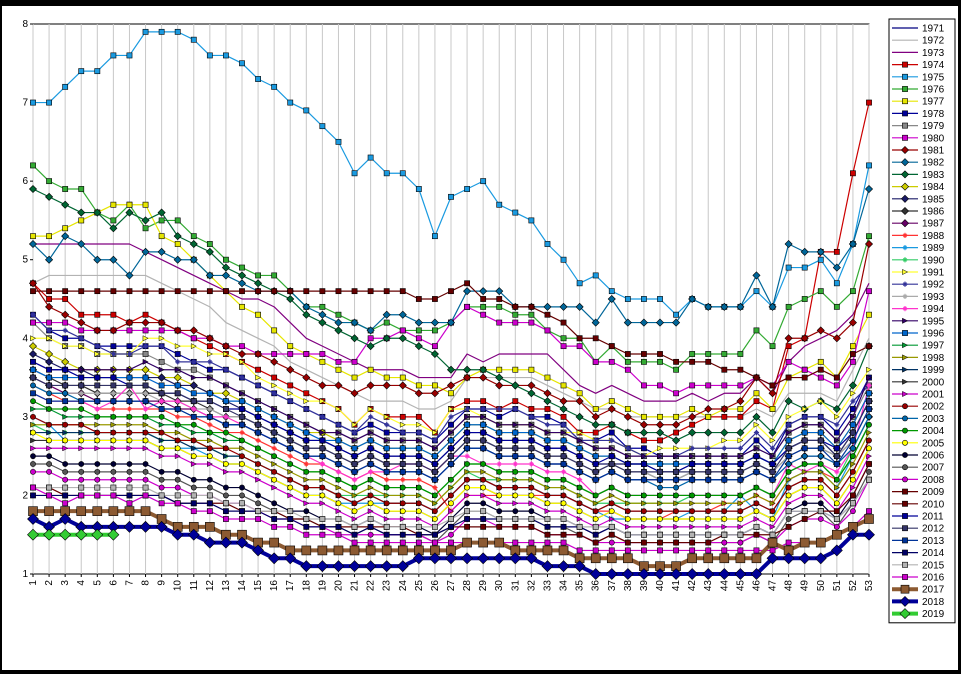 The height and width of the screenshot is (674, 961). I want to click on x-tick-label: 10, so click(178, 586).